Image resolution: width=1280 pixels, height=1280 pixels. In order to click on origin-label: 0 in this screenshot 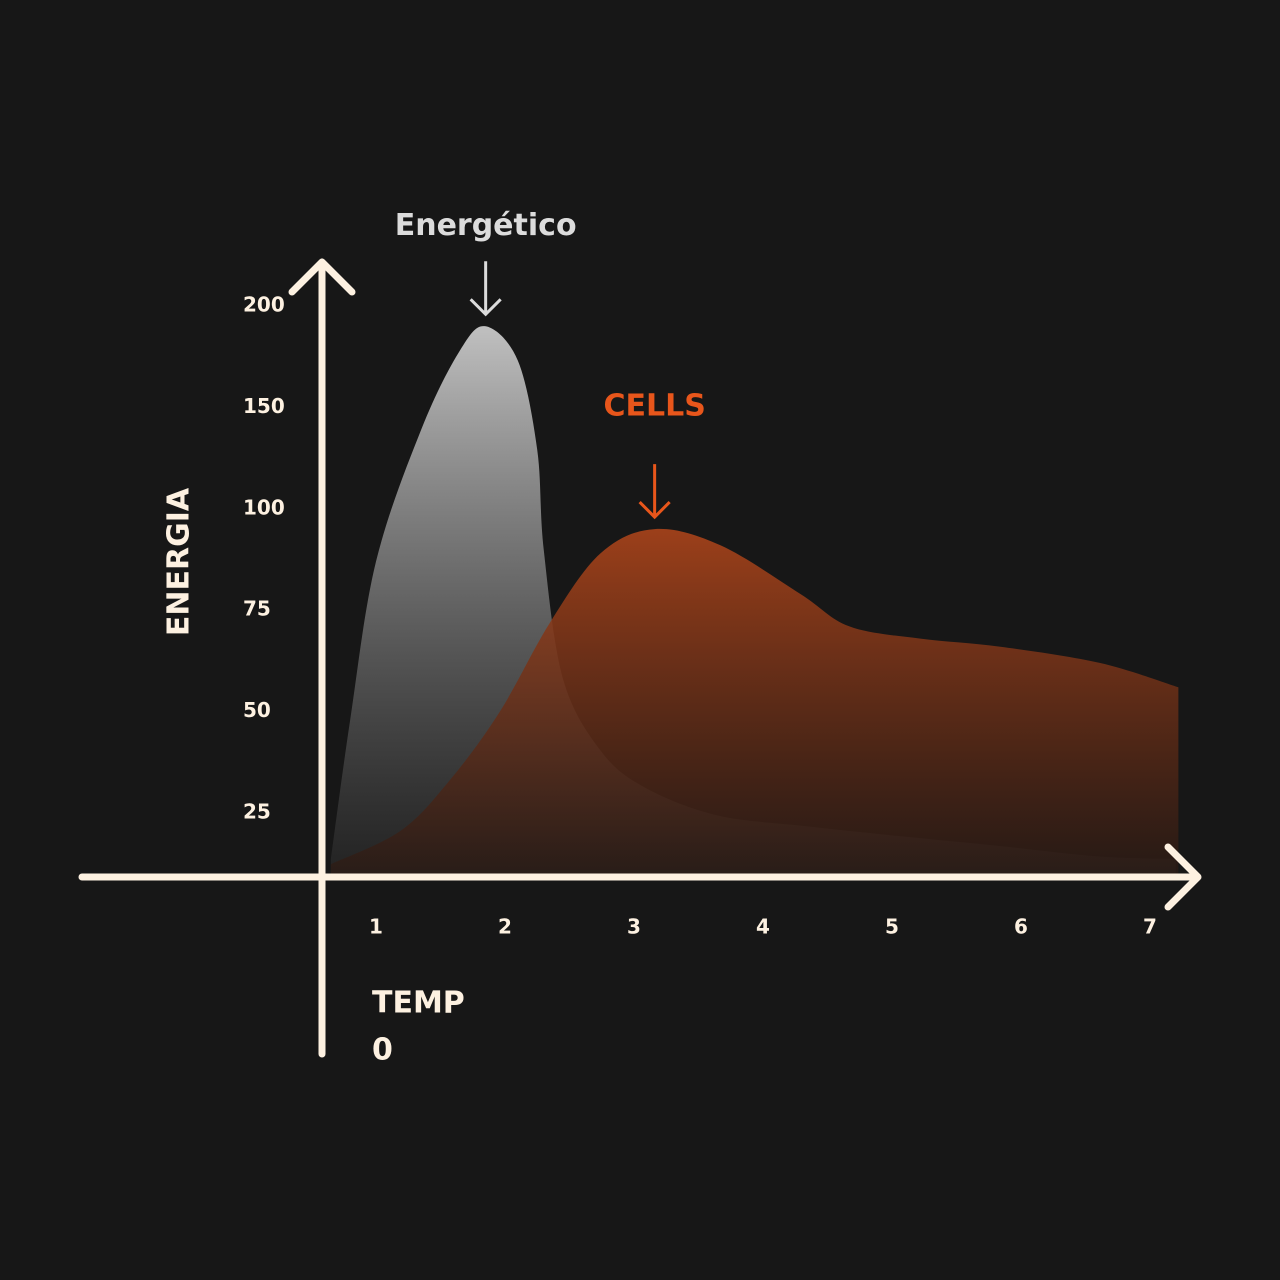, I will do `click(382, 1050)`.